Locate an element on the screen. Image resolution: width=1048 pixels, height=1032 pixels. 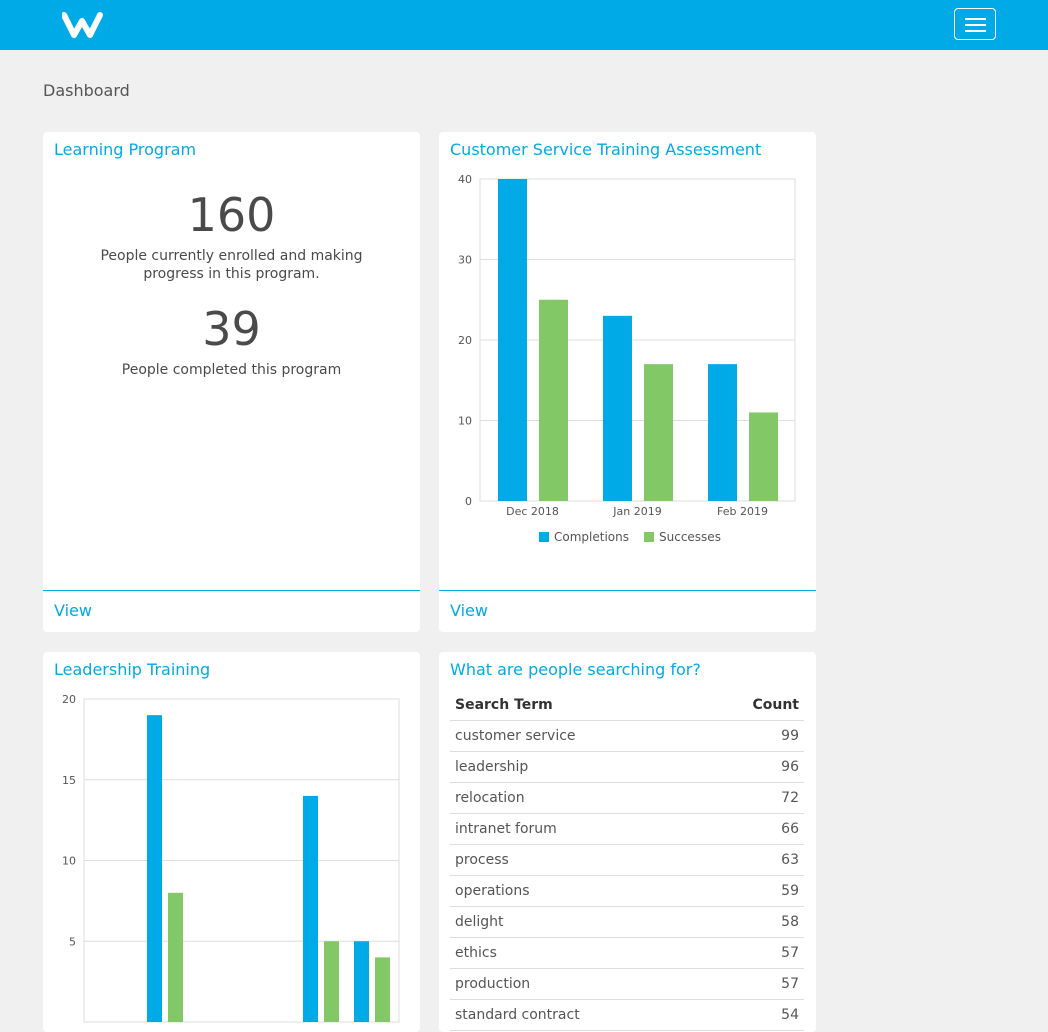
table-row: customer service 99 is located at coordinates (627, 736).